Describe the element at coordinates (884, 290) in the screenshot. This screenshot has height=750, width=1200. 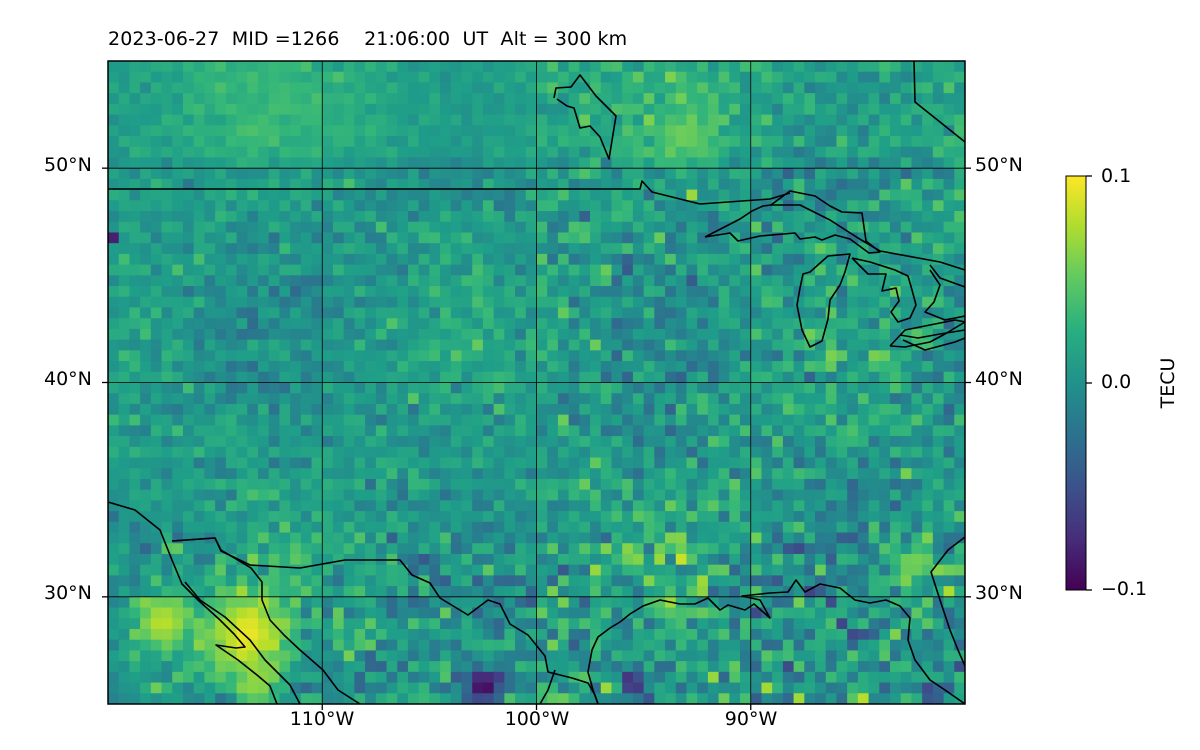
I see `lake-huron` at that location.